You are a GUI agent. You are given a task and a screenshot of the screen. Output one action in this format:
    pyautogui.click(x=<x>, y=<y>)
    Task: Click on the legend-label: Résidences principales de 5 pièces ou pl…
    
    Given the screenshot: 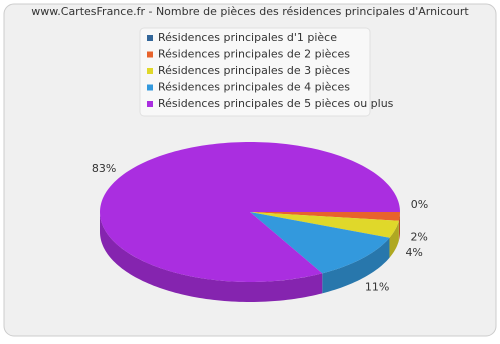 What is the action you would take?
    pyautogui.click(x=276, y=103)
    